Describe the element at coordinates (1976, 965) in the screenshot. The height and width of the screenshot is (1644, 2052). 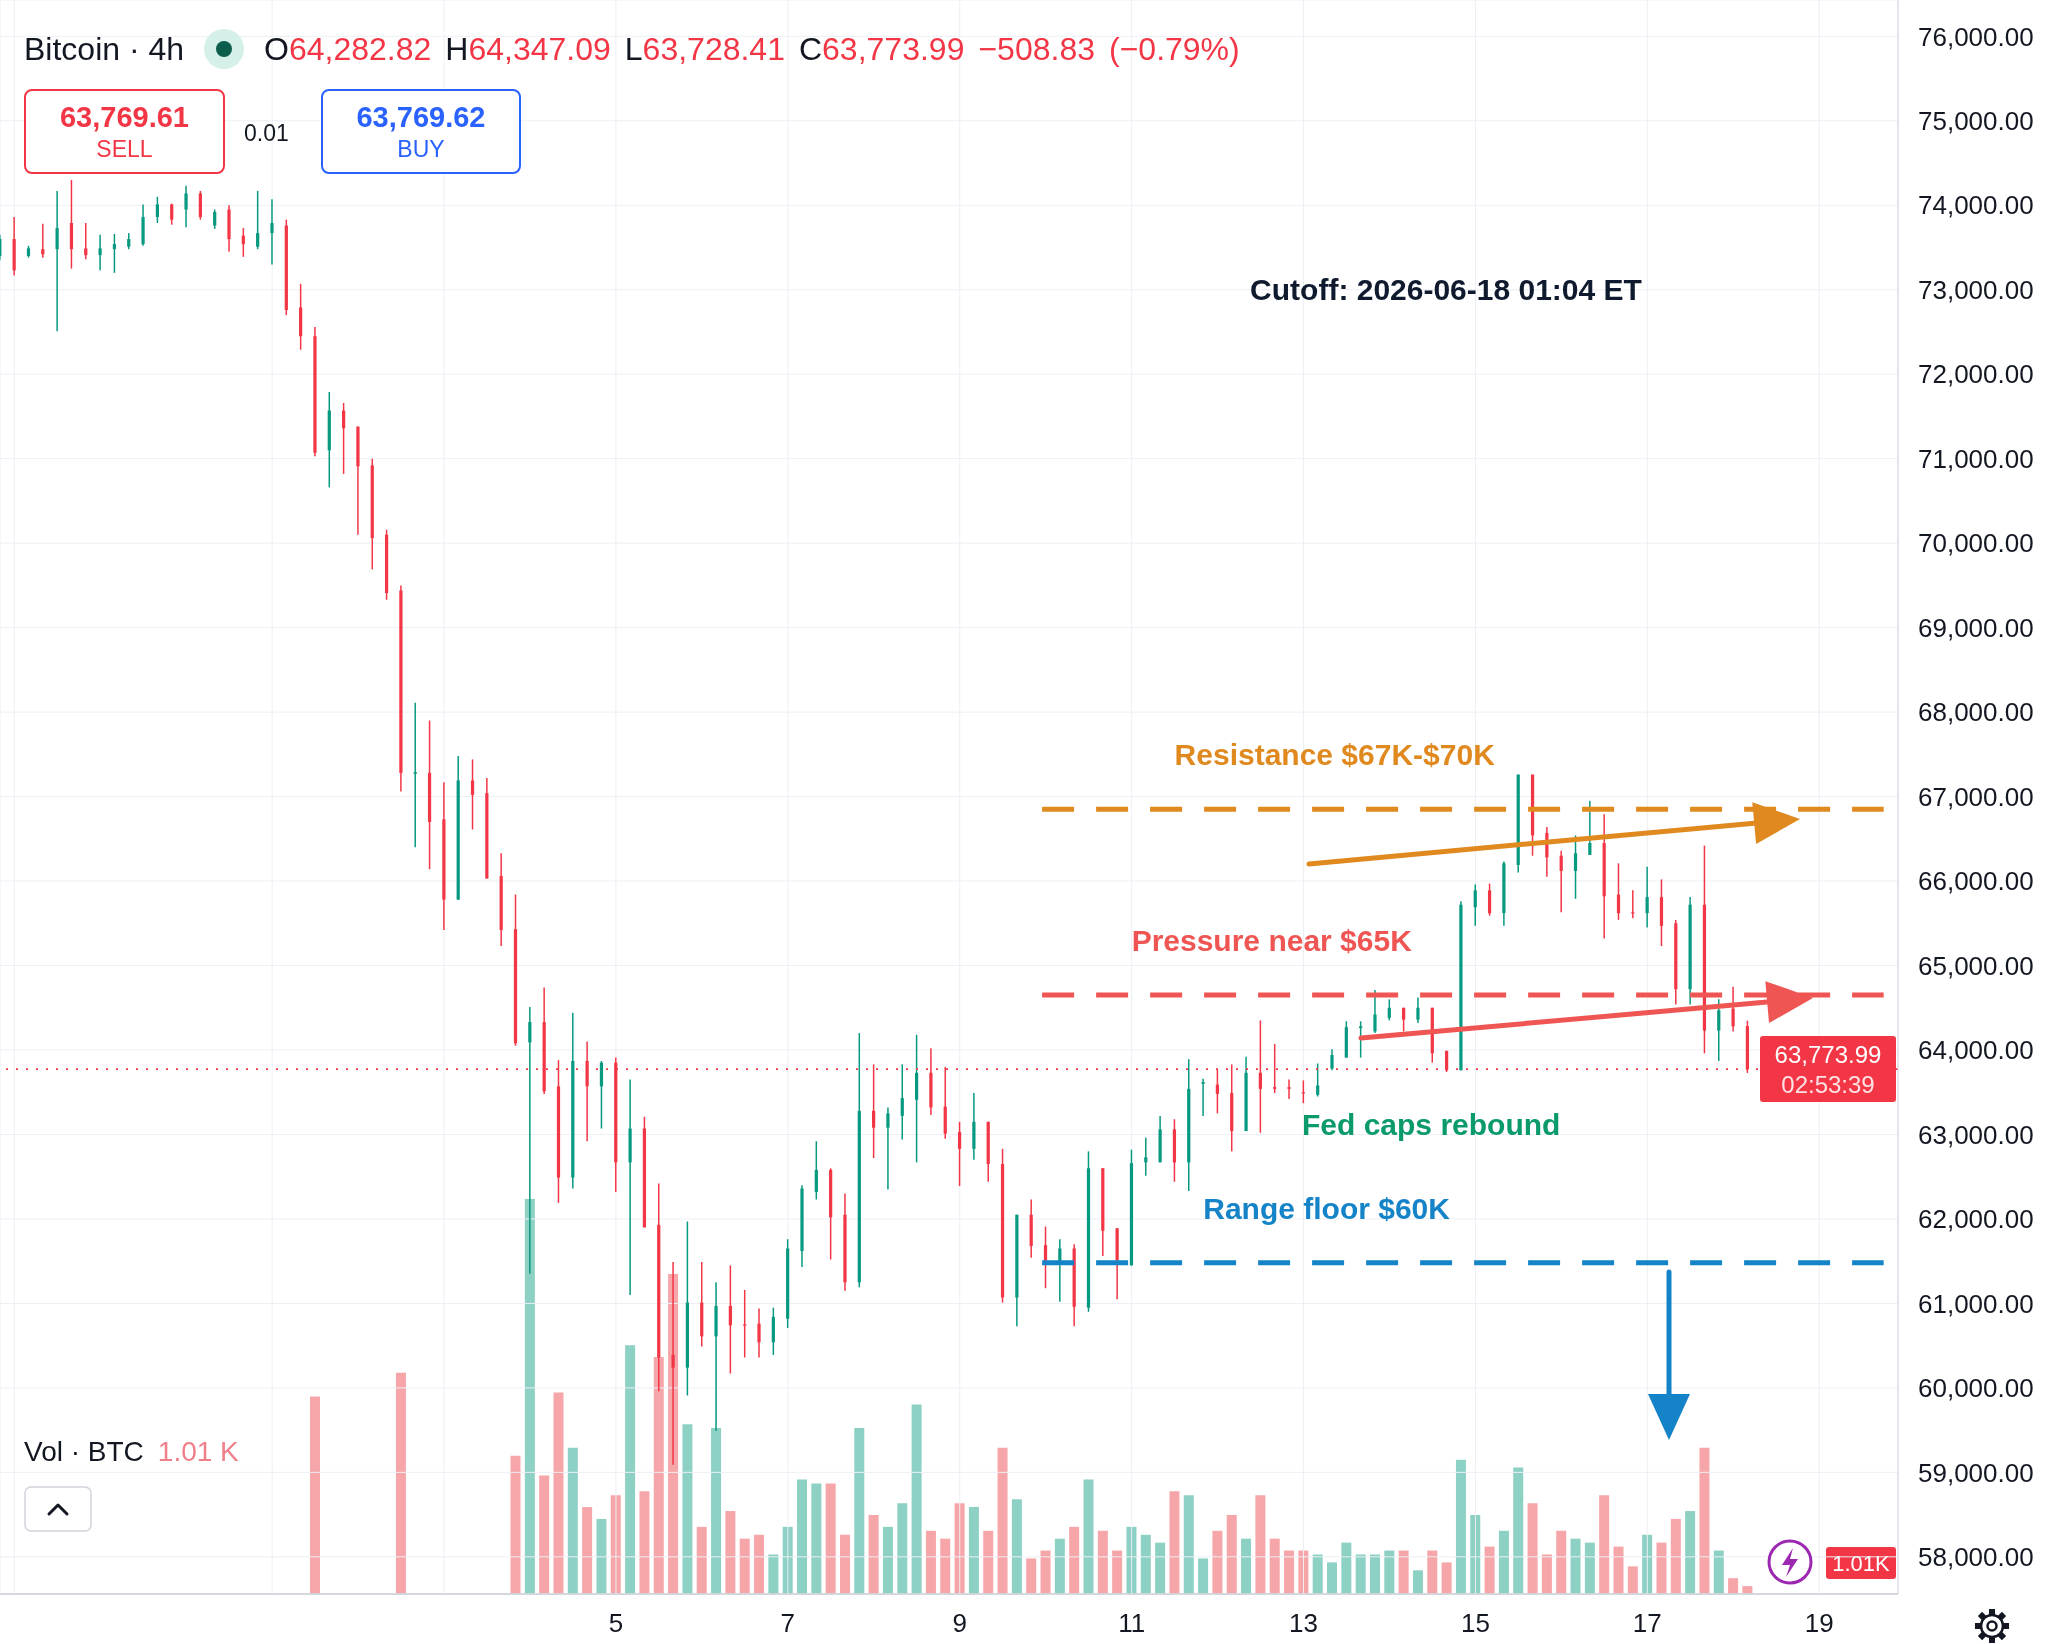
I see `y-tick-label: 65,000.00` at that location.